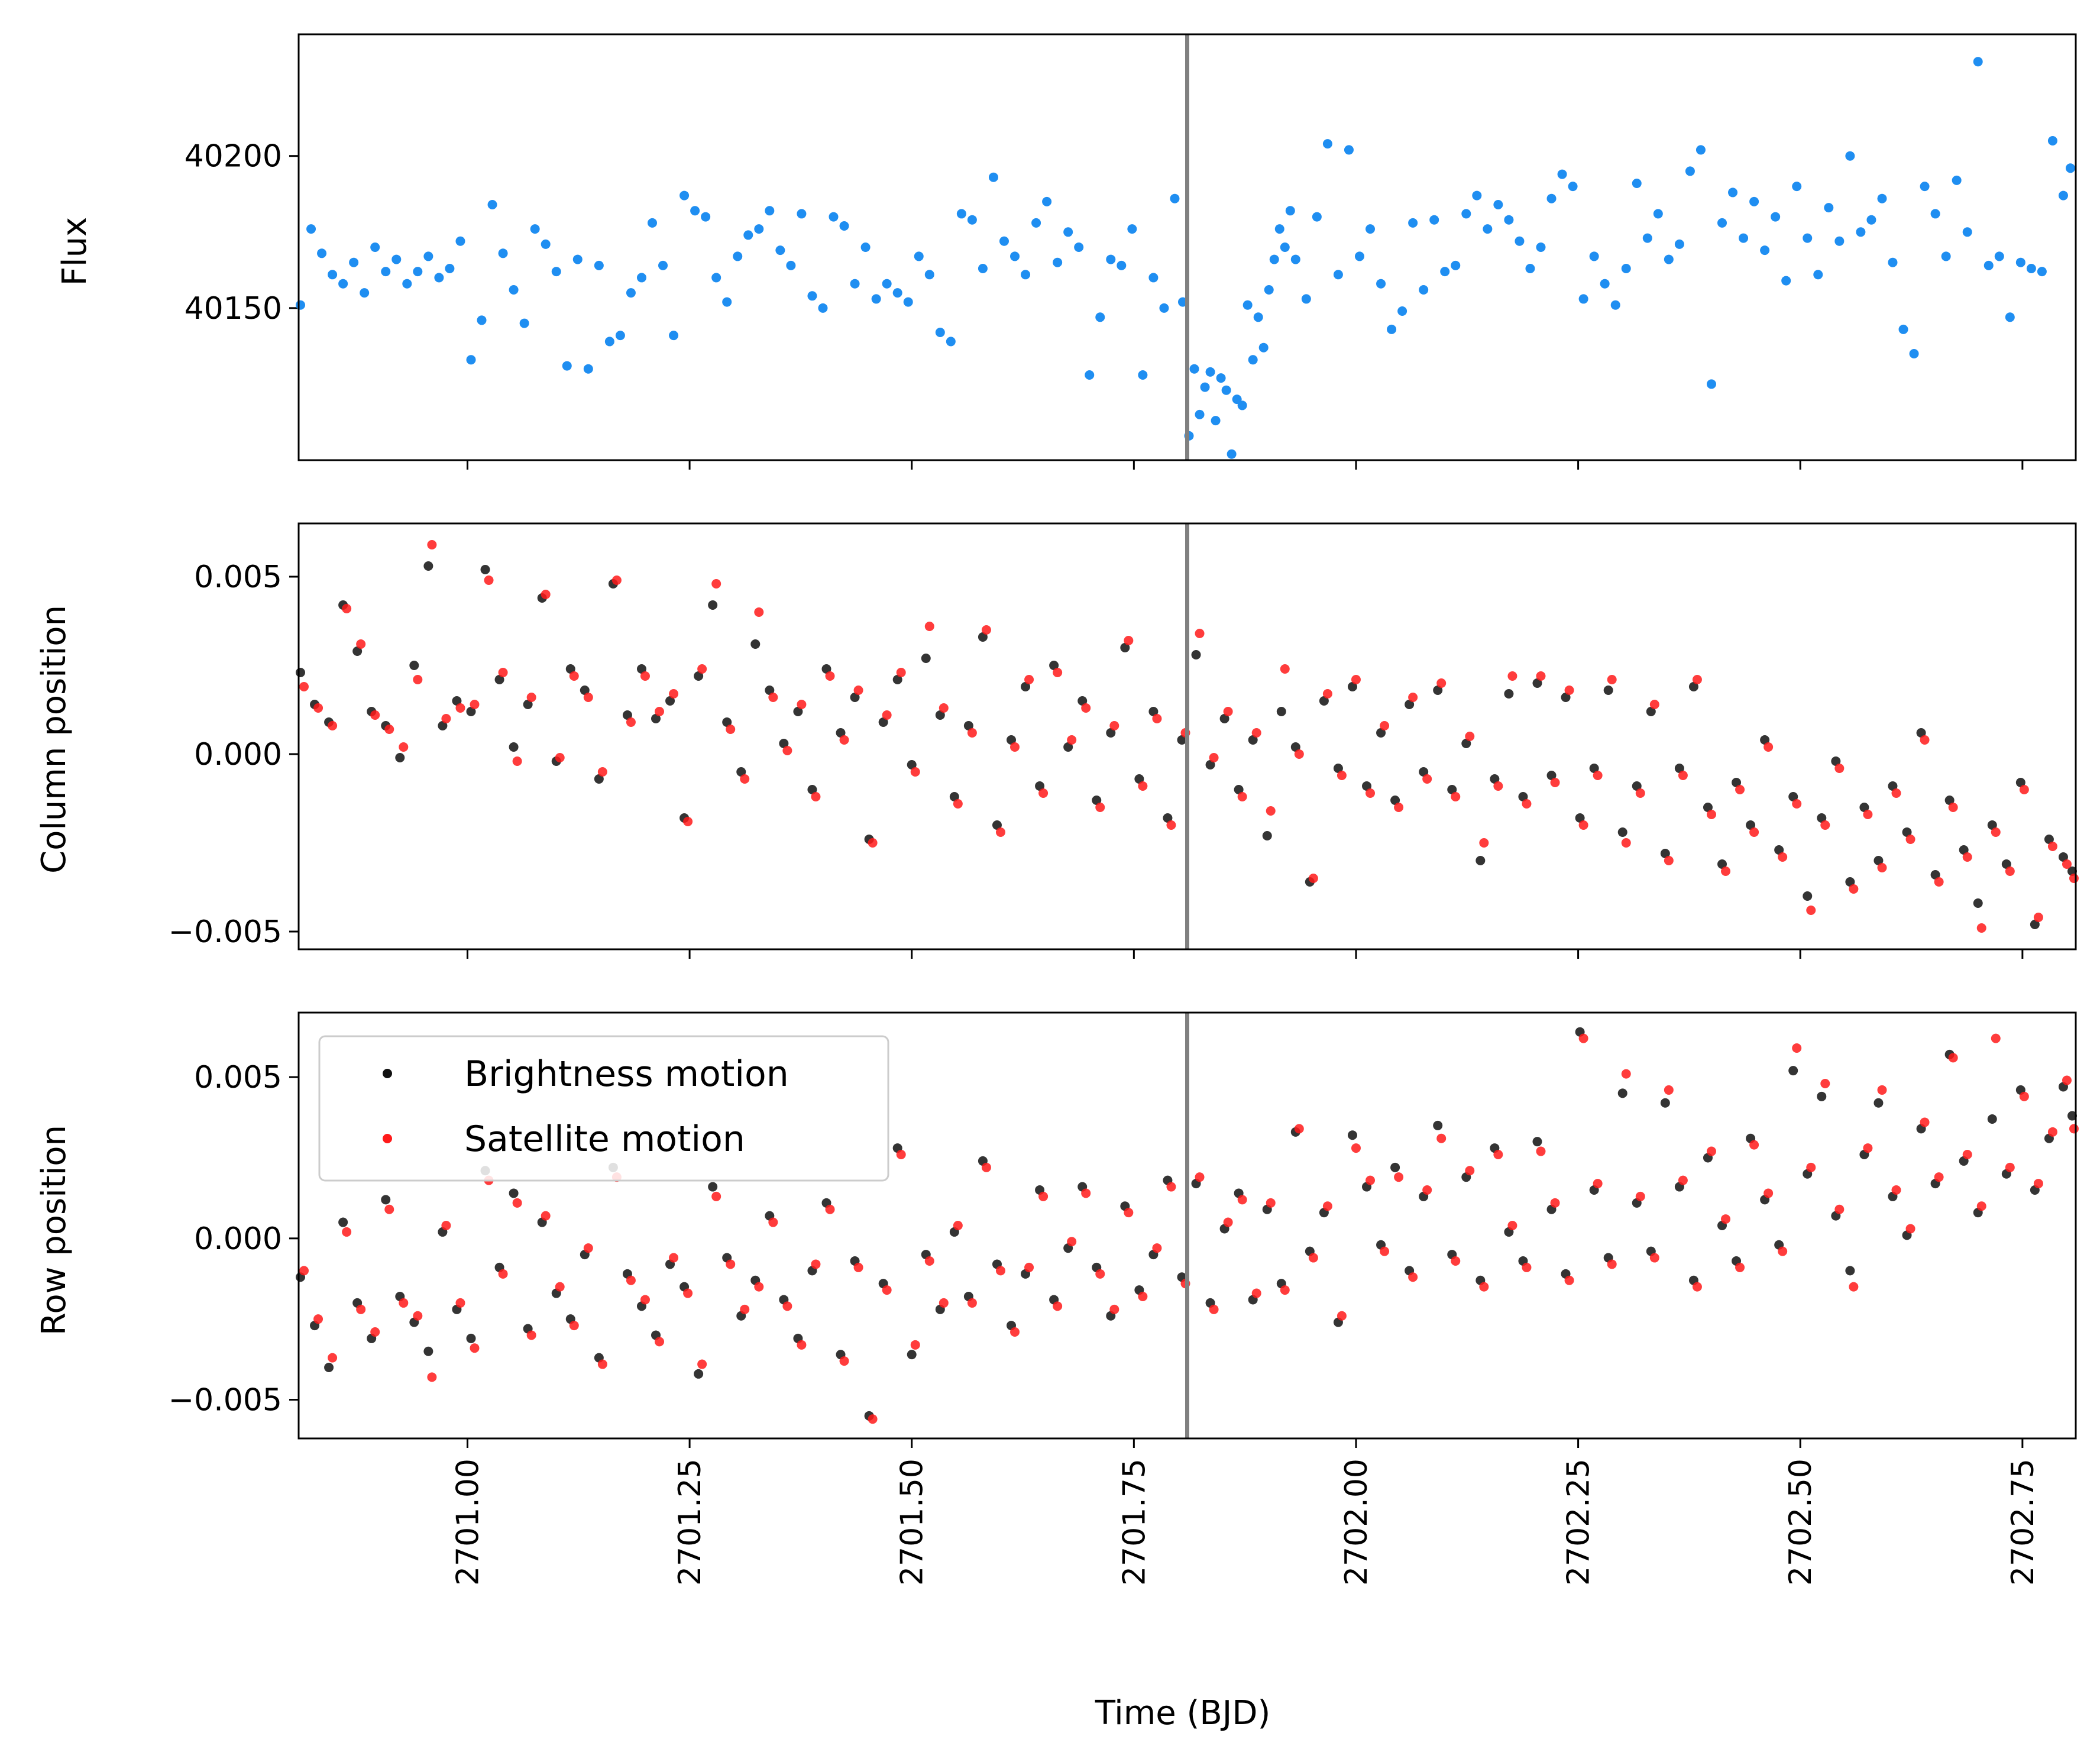  I want to click on x-axis-label: Time (BJD), so click(1183, 1713).